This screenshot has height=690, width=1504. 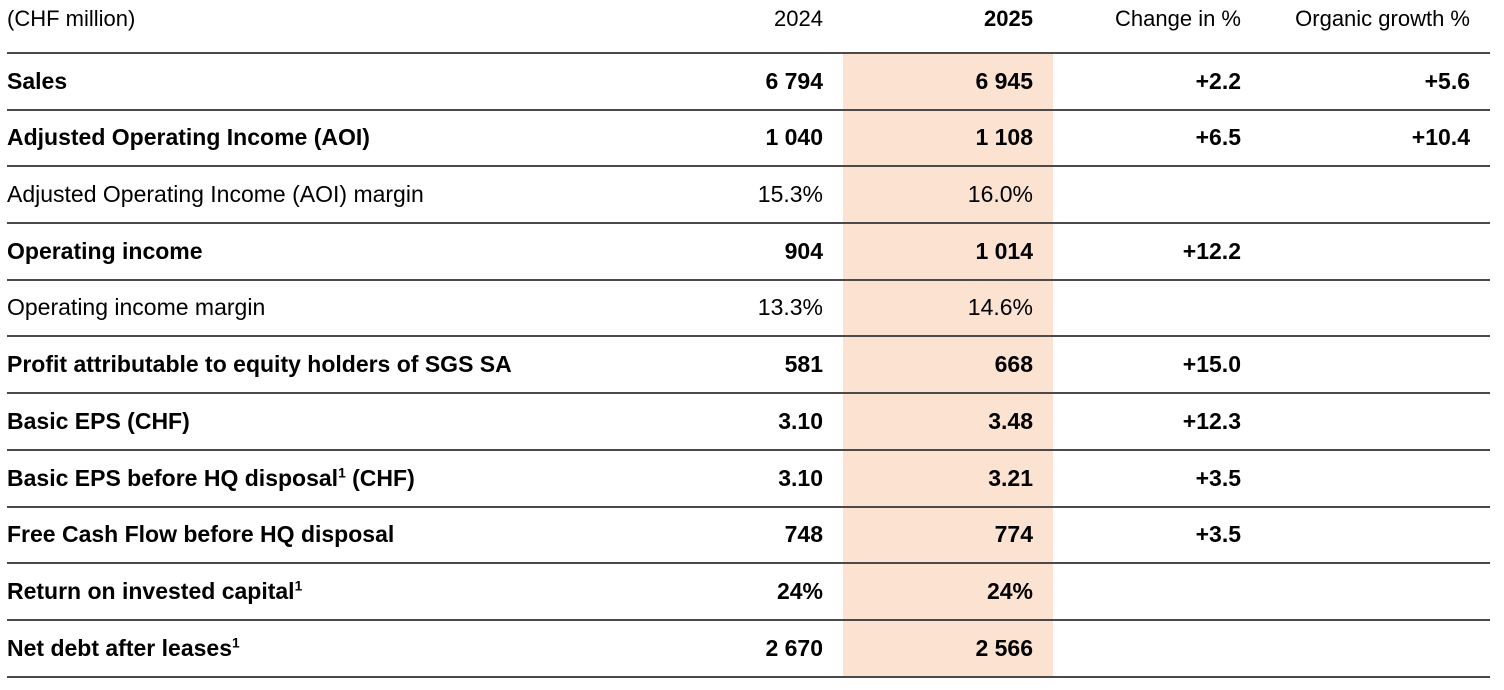 I want to click on row-label: Operating income, so click(x=355, y=250).